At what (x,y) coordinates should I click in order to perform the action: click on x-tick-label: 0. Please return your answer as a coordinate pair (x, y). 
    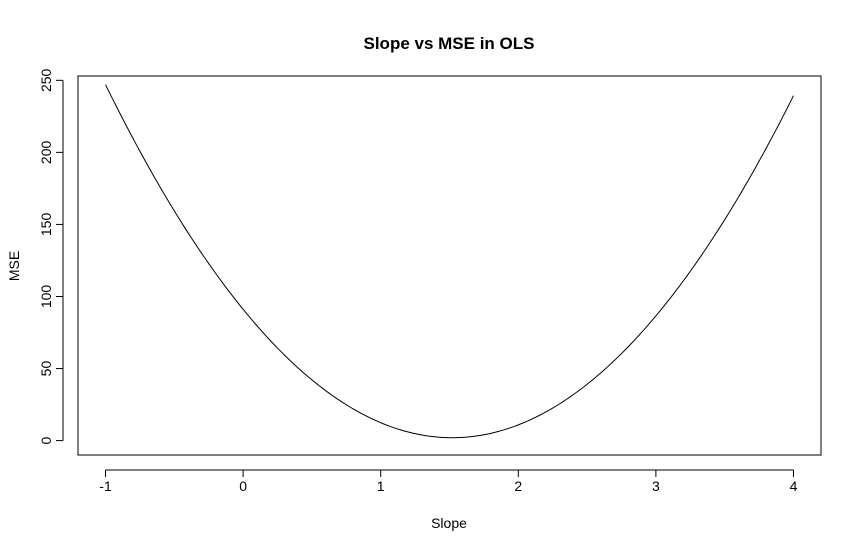
    Looking at the image, I should click on (243, 486).